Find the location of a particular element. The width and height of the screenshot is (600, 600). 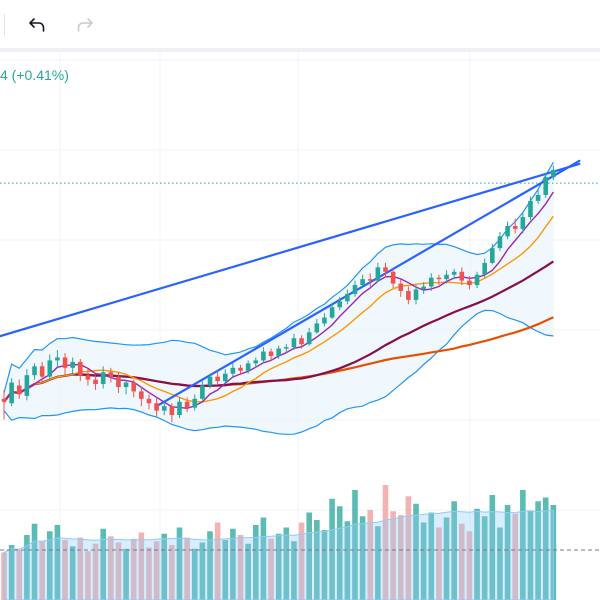

volume-ma-area is located at coordinates (278, 554).